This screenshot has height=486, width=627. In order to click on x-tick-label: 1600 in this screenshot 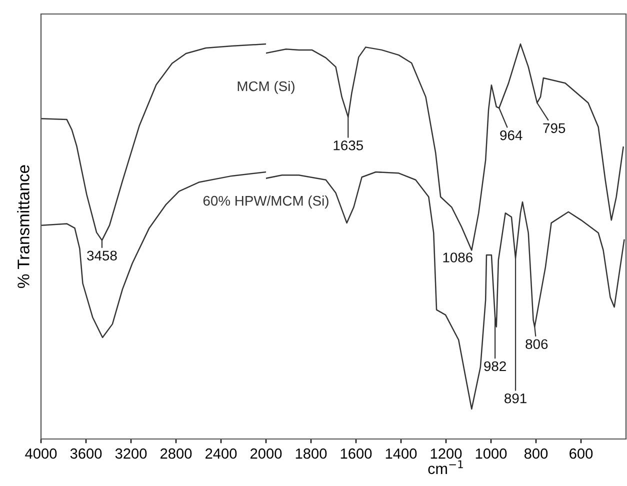, I will do `click(356, 453)`.